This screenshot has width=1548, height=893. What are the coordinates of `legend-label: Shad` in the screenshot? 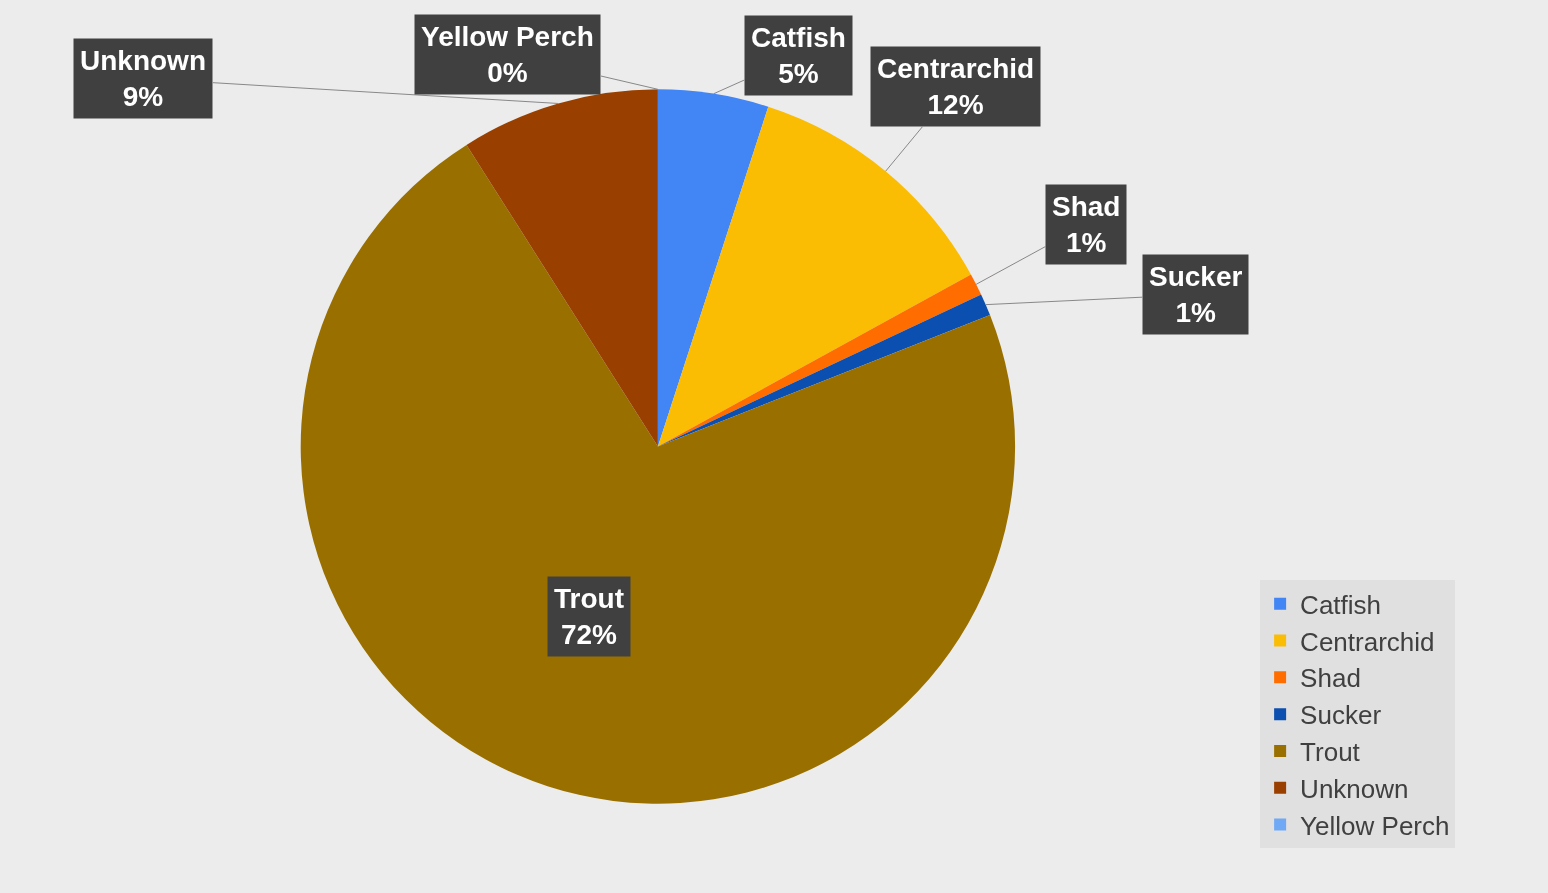 It's located at (1330, 678).